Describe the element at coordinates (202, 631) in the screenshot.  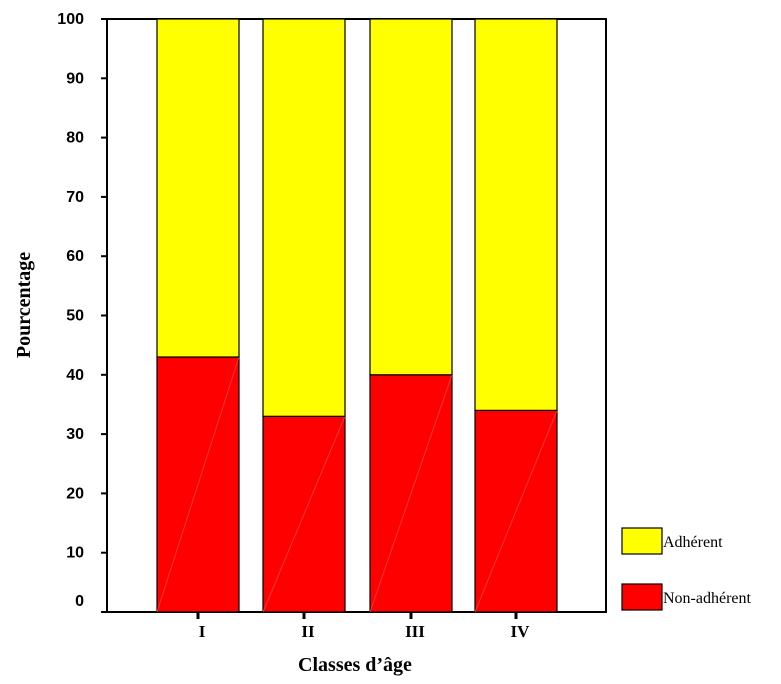
I see `x-tick-label: I` at that location.